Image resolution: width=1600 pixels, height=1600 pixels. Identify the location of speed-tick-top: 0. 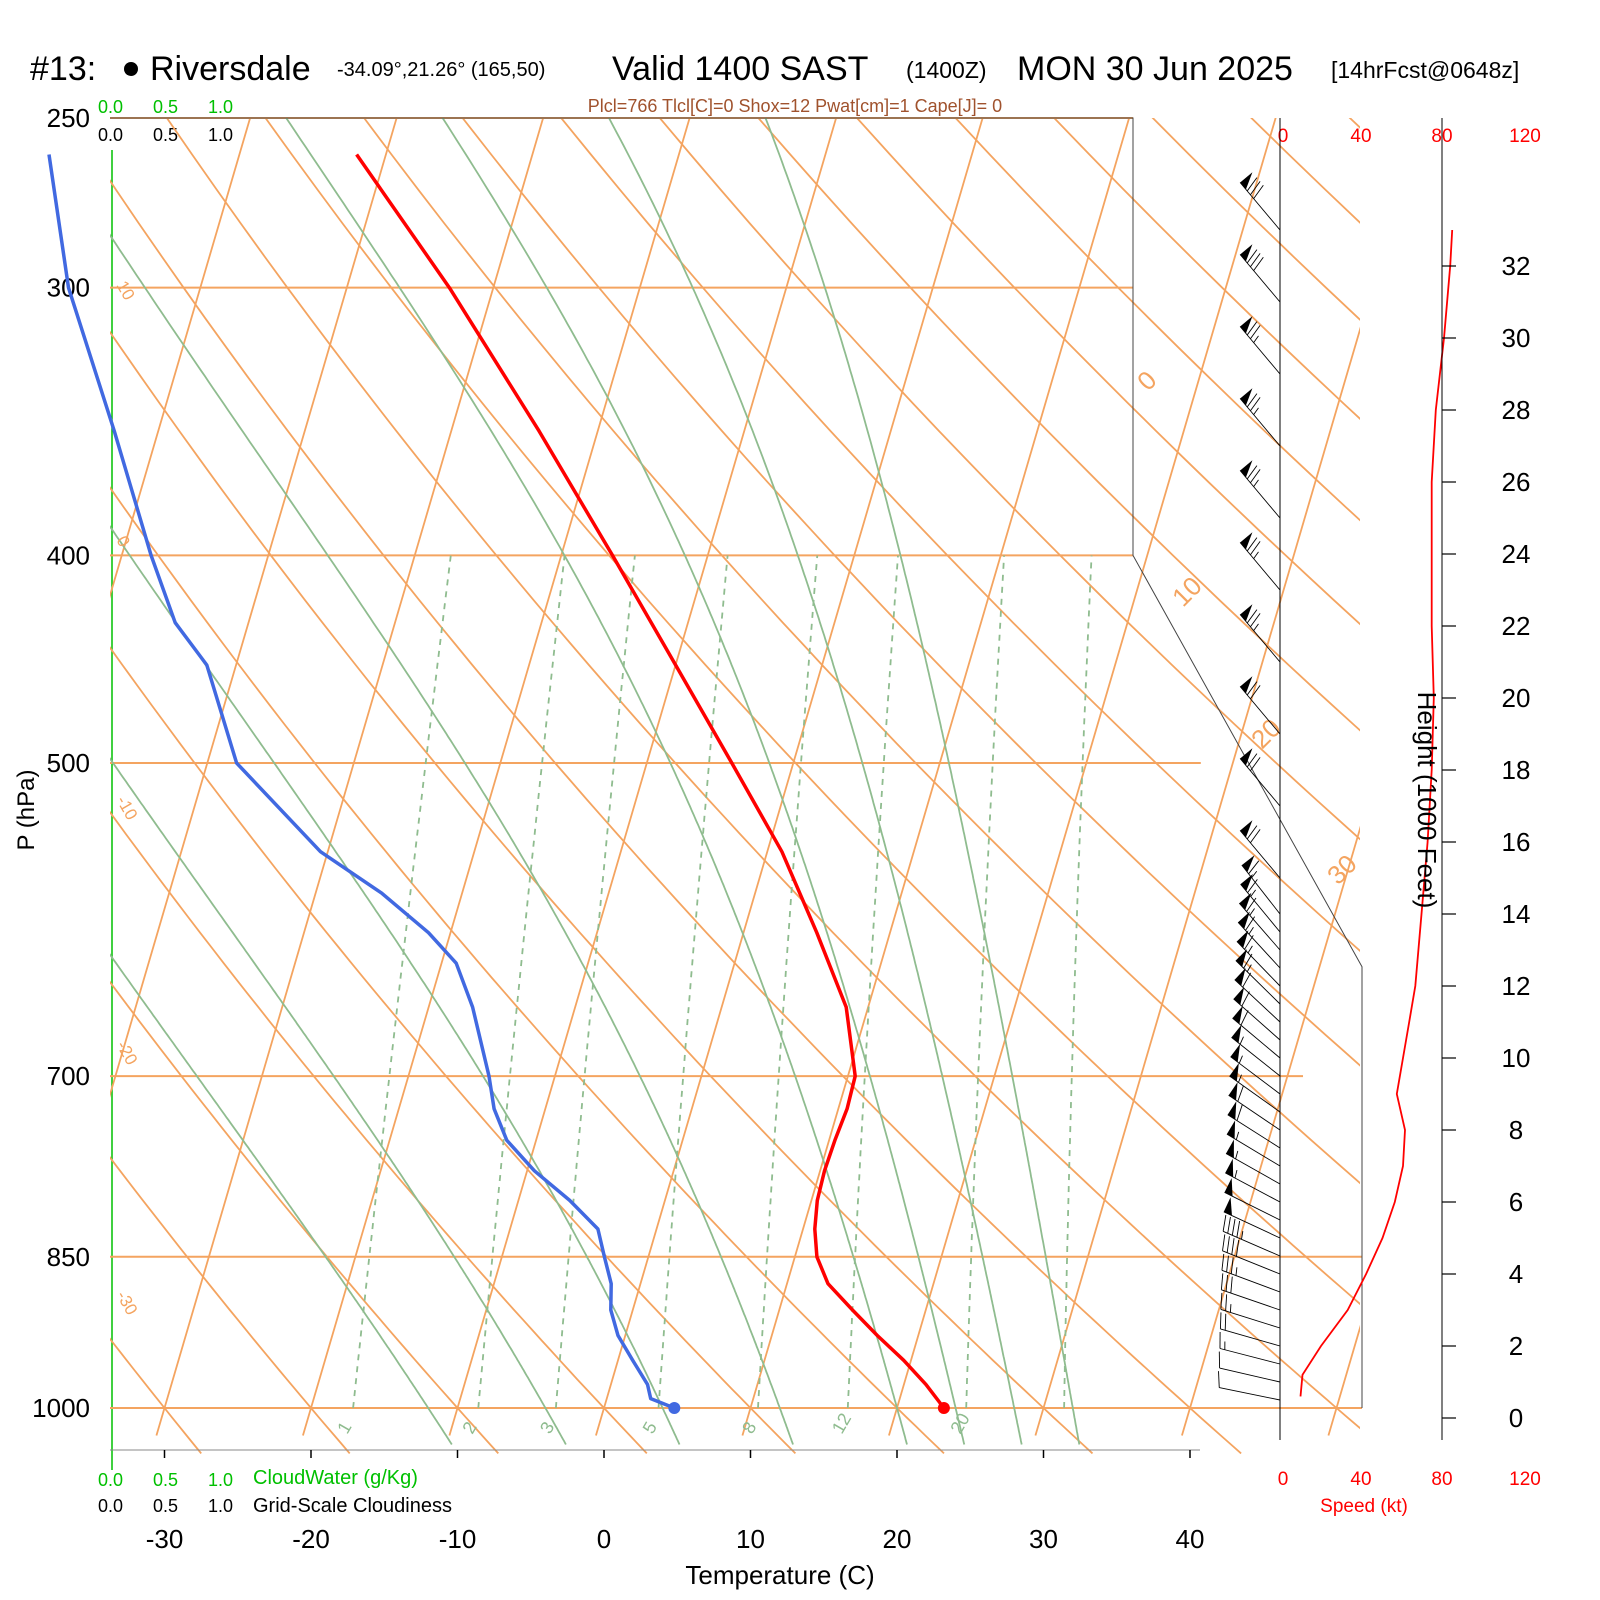
(1283, 136).